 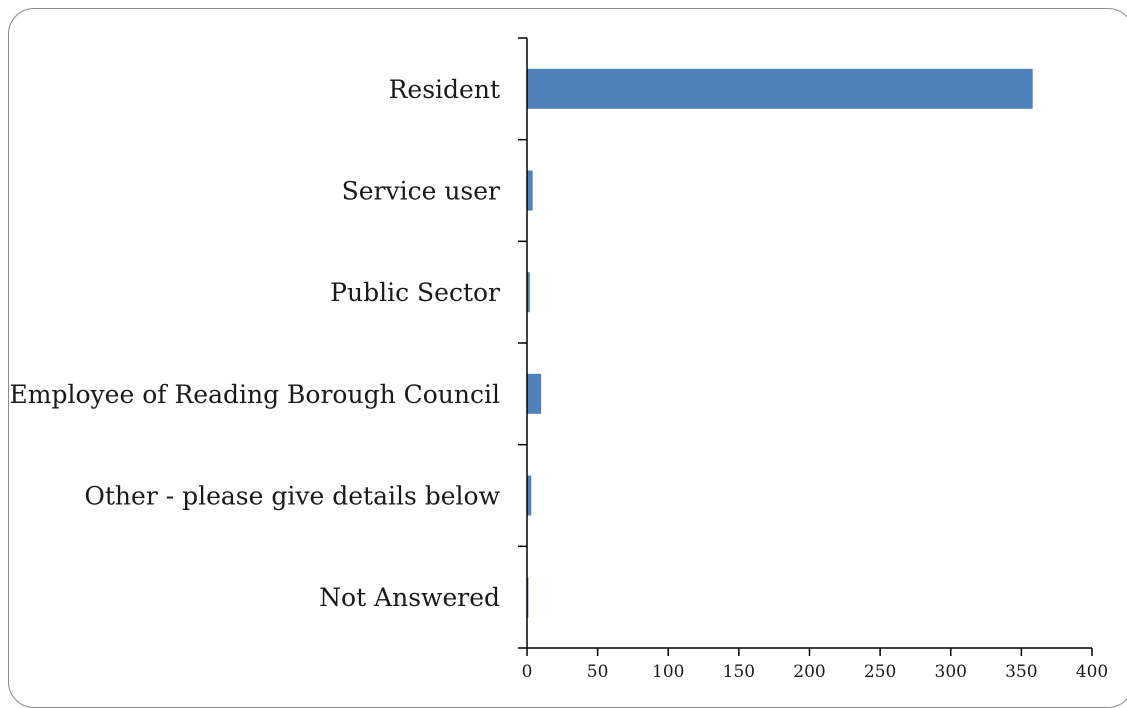 What do you see at coordinates (598, 672) in the screenshot?
I see `x-tick-label: 50` at bounding box center [598, 672].